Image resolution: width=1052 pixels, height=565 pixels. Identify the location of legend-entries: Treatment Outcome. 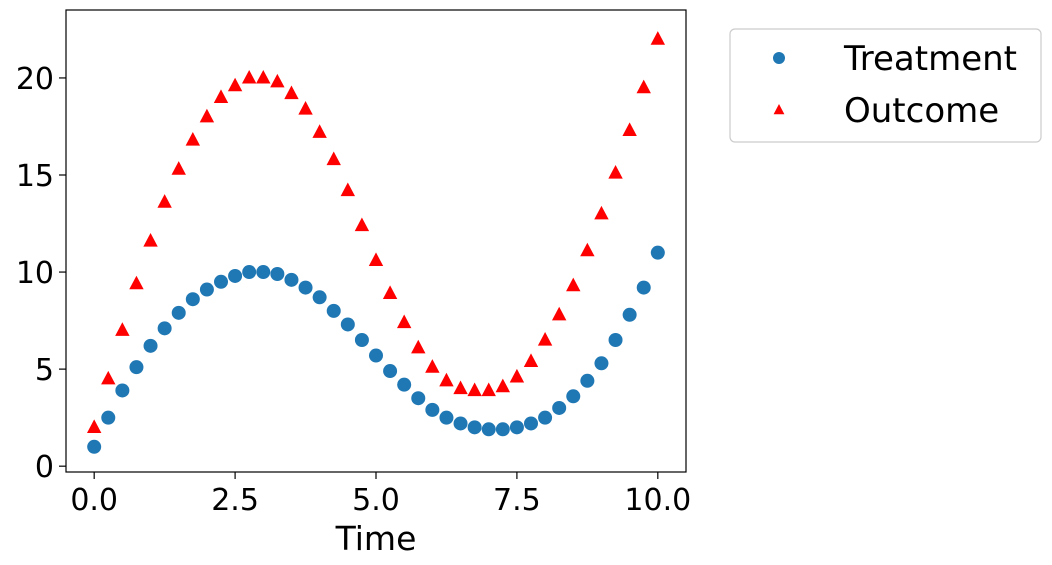
(895, 85).